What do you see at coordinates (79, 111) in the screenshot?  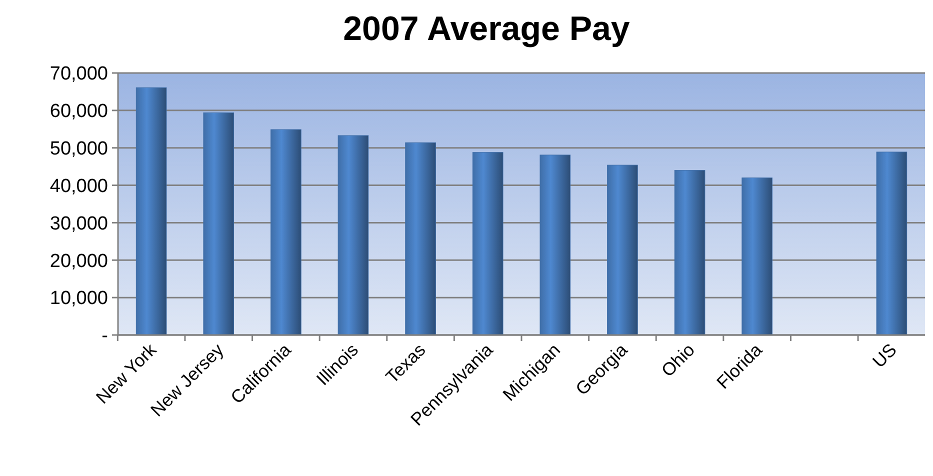 I see `y-tick-label: 60,000` at bounding box center [79, 111].